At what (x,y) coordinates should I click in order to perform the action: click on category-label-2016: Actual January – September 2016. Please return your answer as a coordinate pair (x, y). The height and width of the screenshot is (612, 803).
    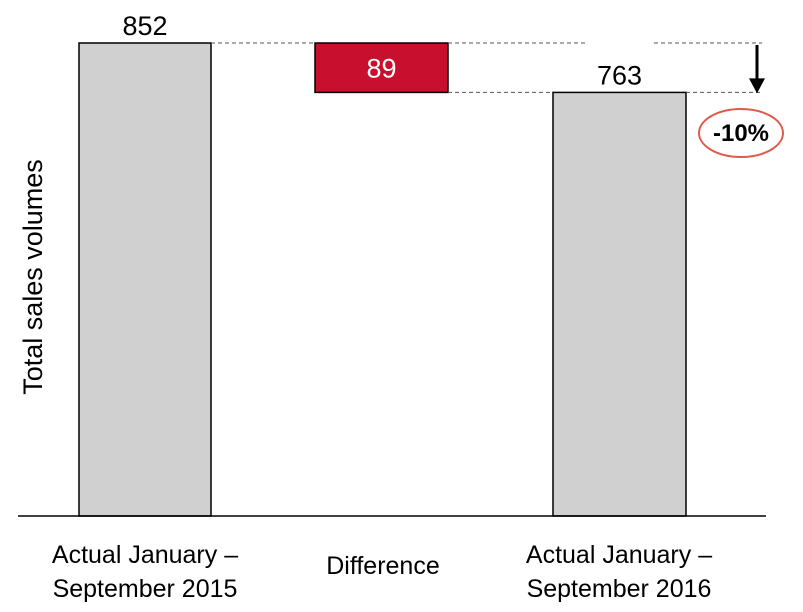
    Looking at the image, I should click on (619, 572).